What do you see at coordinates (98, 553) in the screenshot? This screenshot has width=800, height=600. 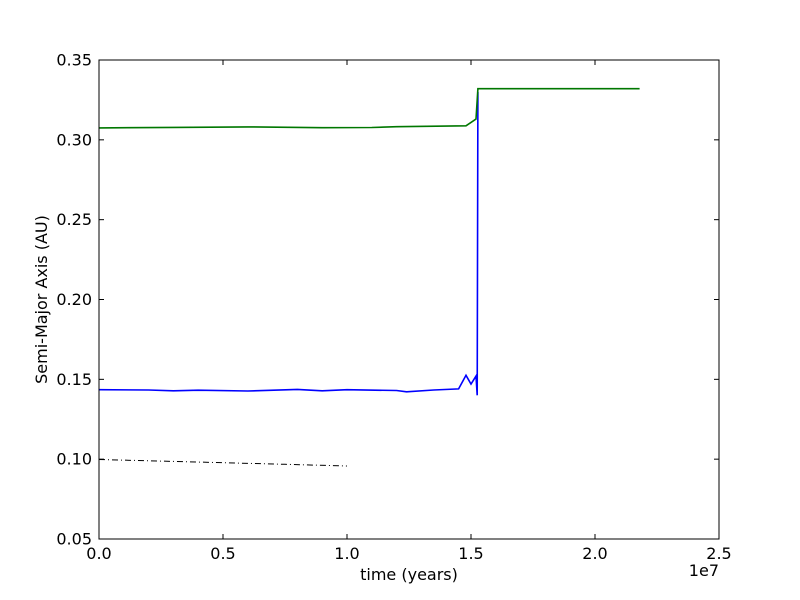 I see `x-tick-label: 0.0` at bounding box center [98, 553].